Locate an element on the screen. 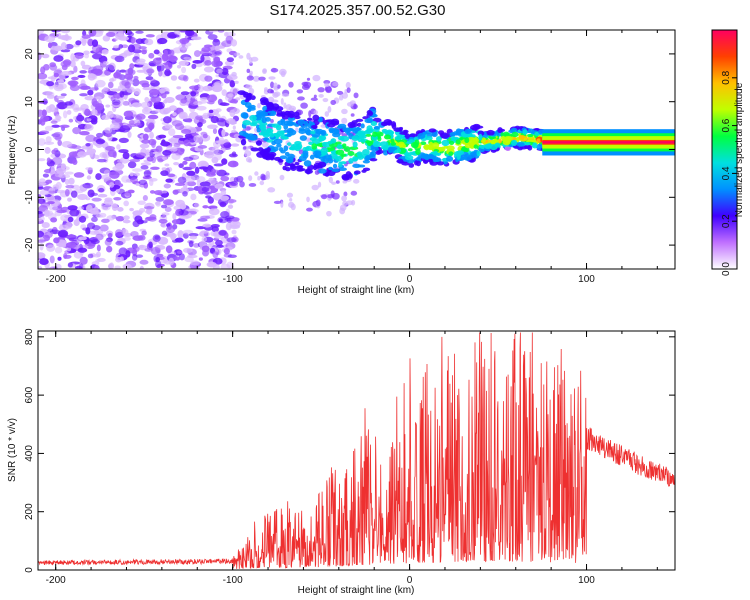 Image resolution: width=750 pixels, height=600 pixels. snr-y-tick-label: 200 is located at coordinates (29, 511).